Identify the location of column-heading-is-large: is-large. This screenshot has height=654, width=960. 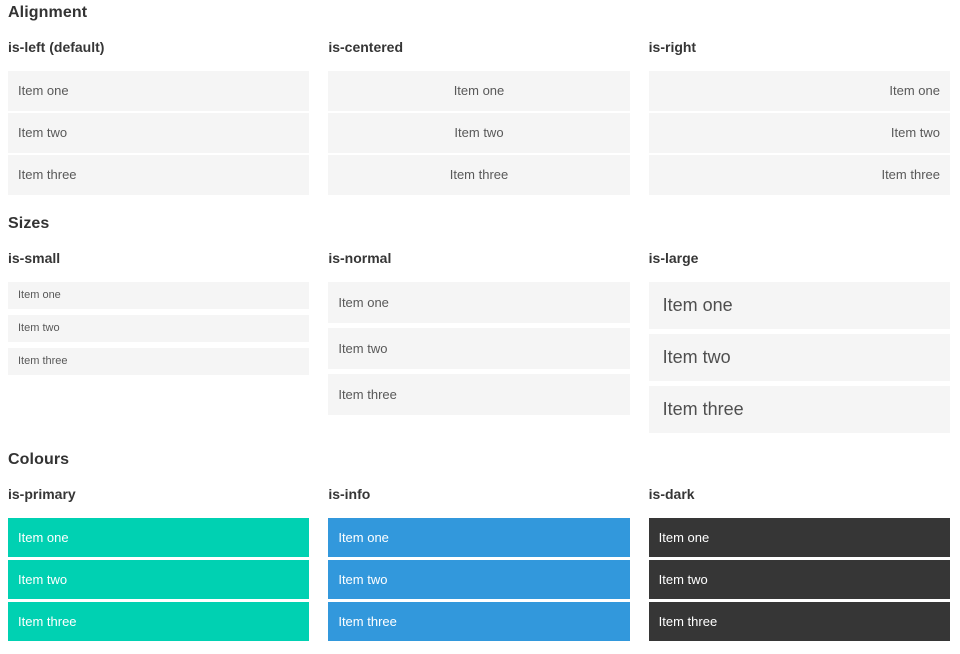
(673, 258).